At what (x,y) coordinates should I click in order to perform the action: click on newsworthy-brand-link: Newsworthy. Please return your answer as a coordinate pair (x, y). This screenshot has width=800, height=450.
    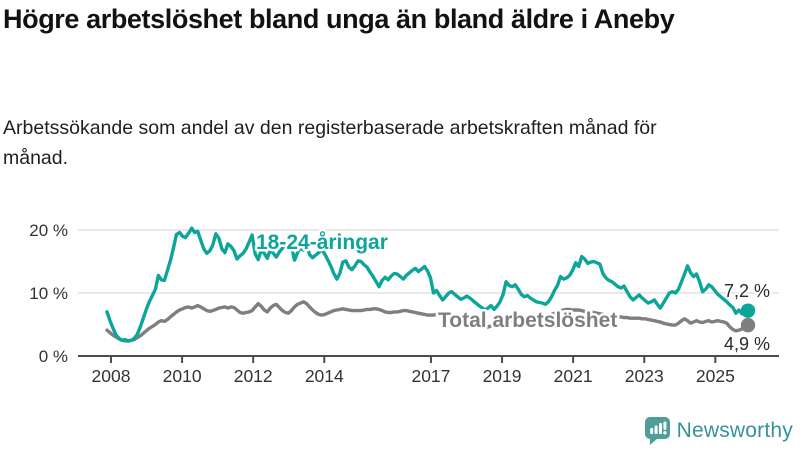
    Looking at the image, I should click on (718, 431).